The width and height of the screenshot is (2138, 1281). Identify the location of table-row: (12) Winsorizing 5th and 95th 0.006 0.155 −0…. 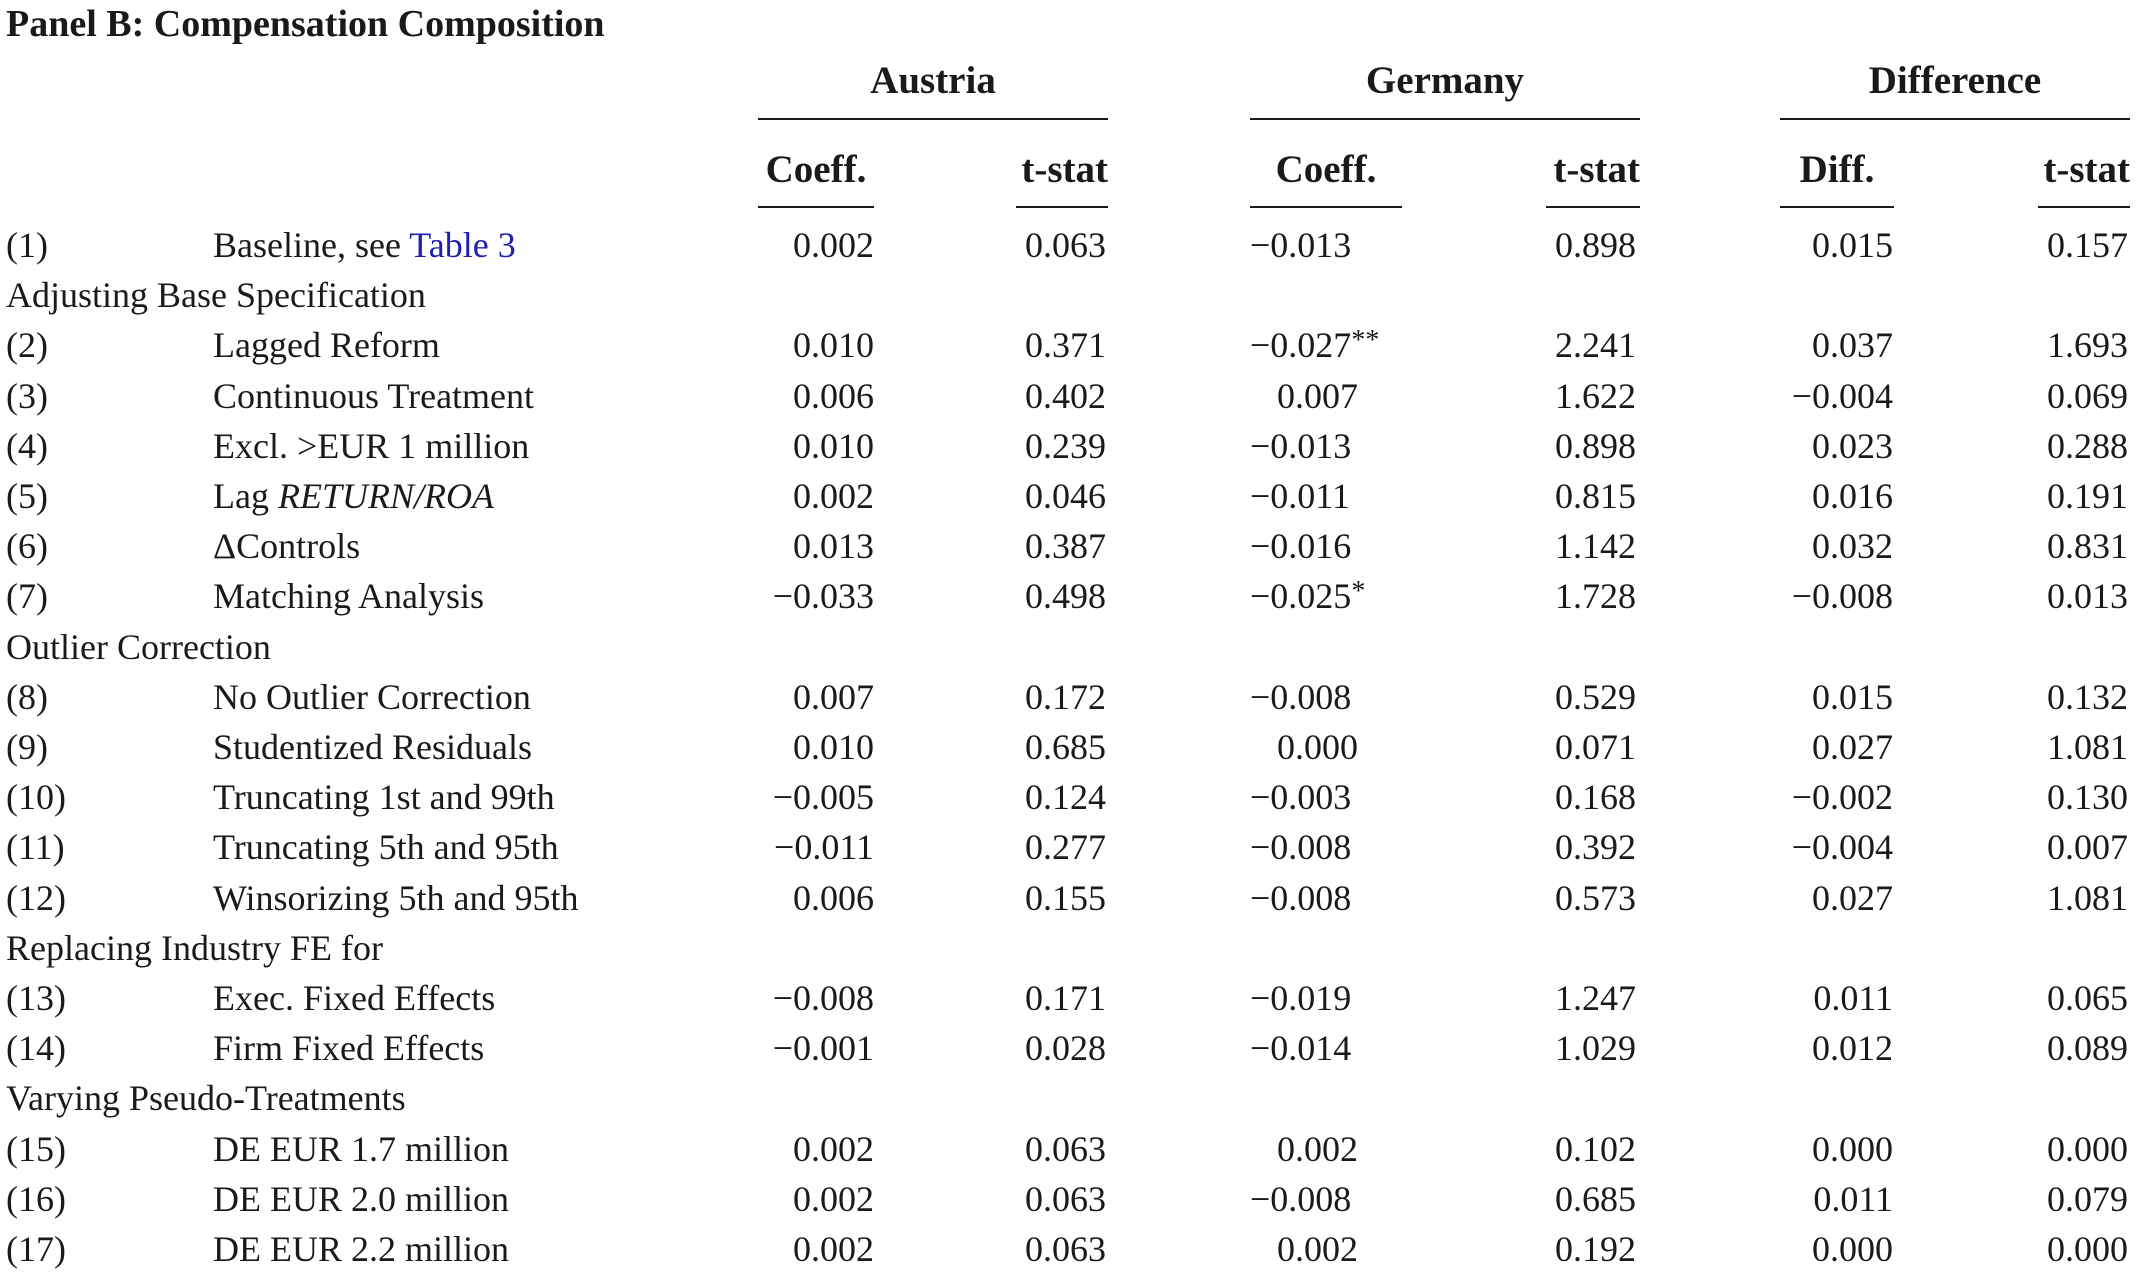
(1069, 898).